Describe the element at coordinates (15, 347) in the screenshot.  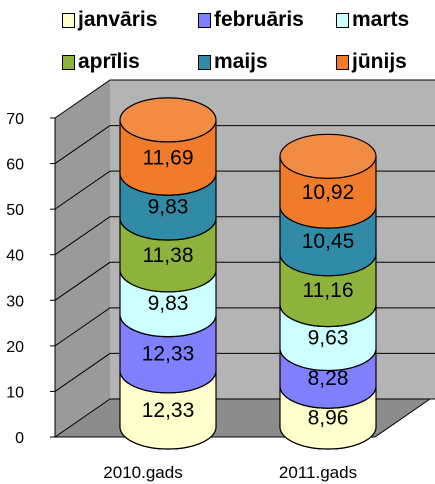
I see `y-tick-label: 20` at that location.